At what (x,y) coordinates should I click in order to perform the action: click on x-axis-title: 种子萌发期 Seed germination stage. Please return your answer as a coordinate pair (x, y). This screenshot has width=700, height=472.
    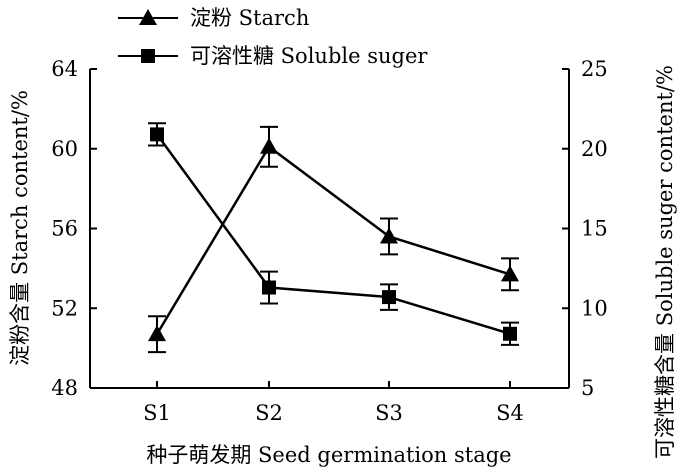
    Looking at the image, I should click on (328, 455).